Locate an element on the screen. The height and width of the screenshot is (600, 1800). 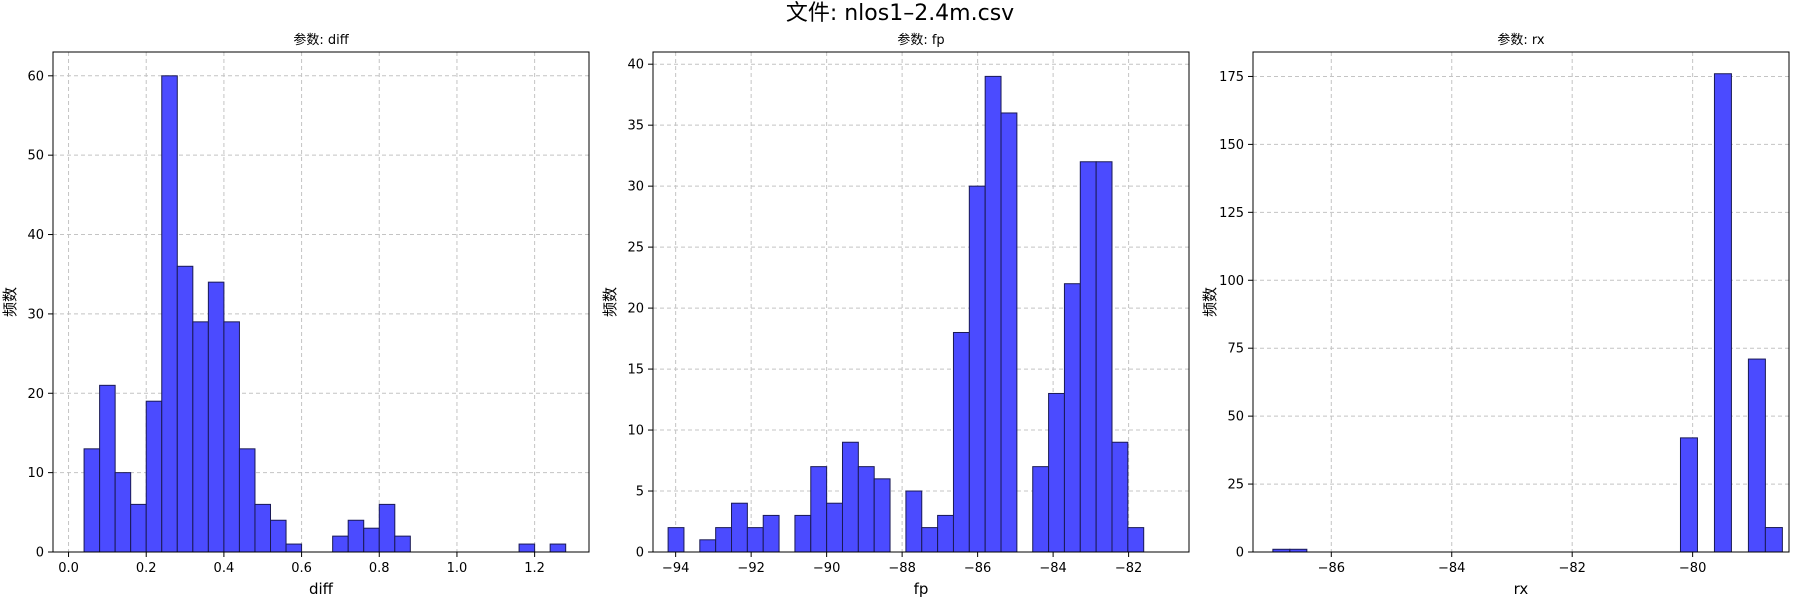
x-tick-label: −88 is located at coordinates (901, 568).